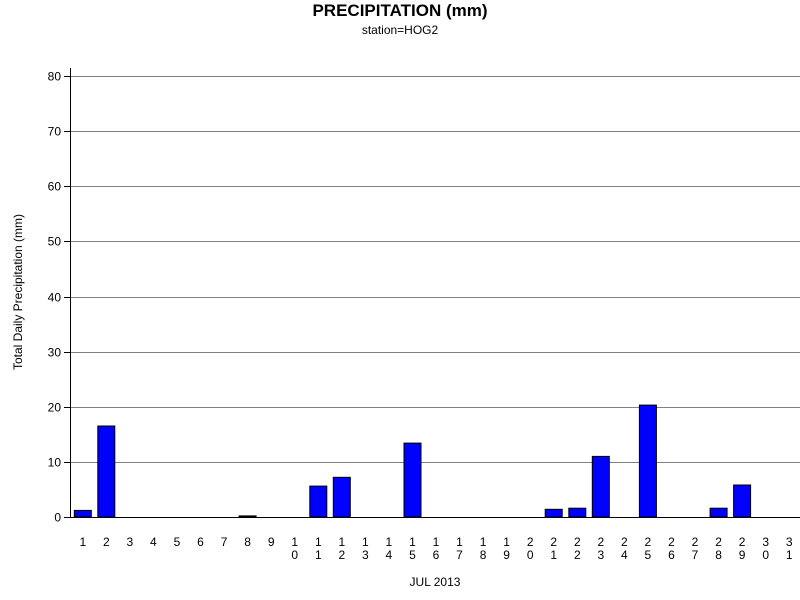 This screenshot has height=600, width=800. I want to click on x-tick-label: 1, so click(82, 542).